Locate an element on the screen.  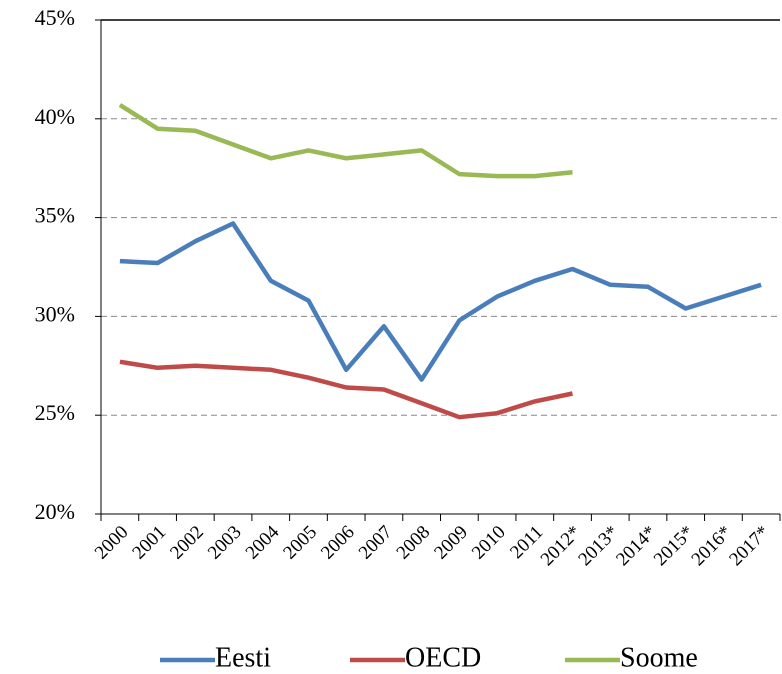
legend-label: Eesti is located at coordinates (243, 657).